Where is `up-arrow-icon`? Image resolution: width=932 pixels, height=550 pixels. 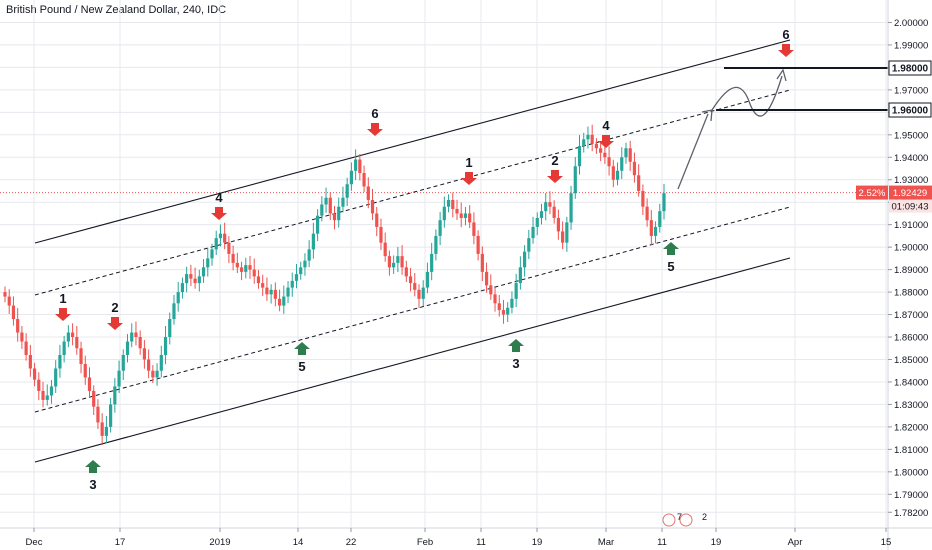 up-arrow-icon is located at coordinates (516, 345).